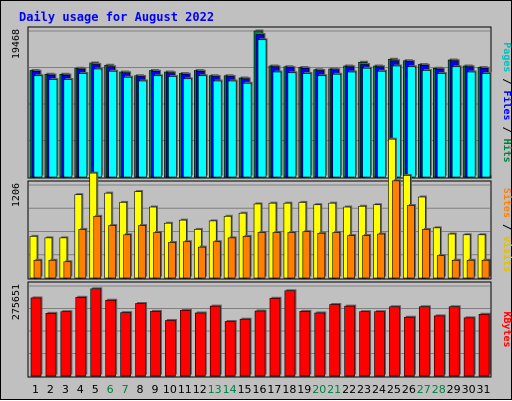 This screenshot has height=401, width=512. What do you see at coordinates (260, 389) in the screenshot?
I see `x-tick-label-day-16: 16` at bounding box center [260, 389].